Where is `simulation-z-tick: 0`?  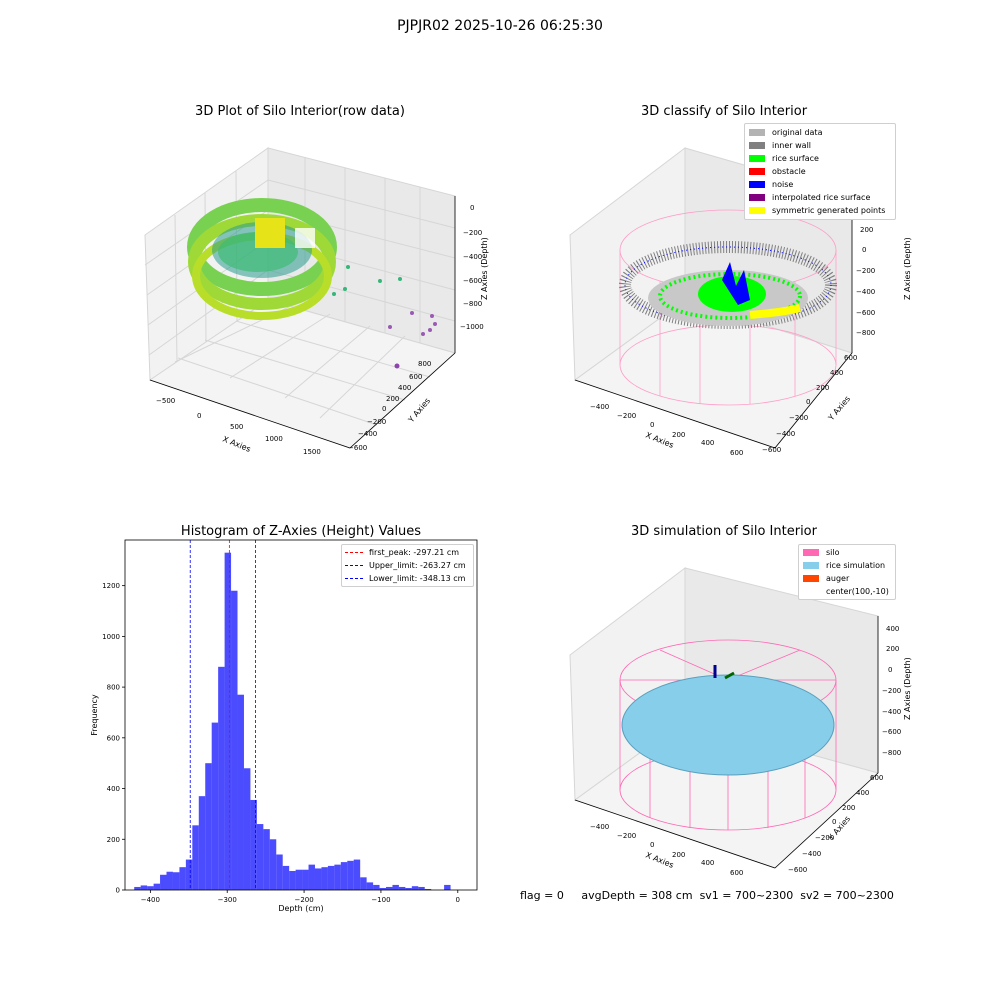
simulation-z-tick: 0 is located at coordinates (890, 670).